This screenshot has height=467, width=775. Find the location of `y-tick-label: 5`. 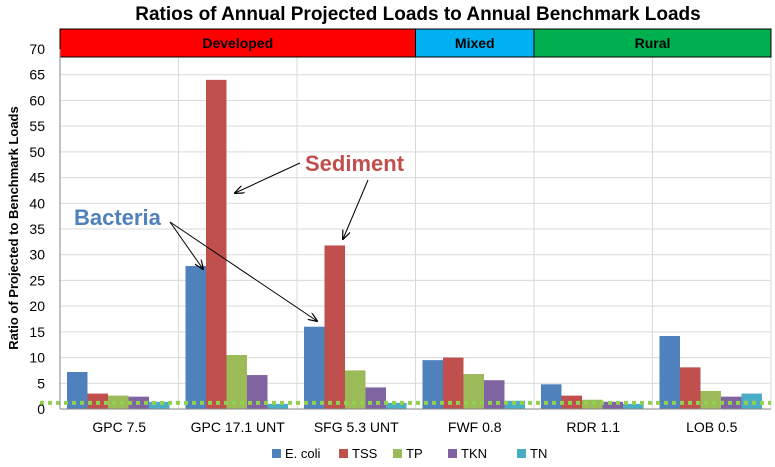

y-tick-label: 5 is located at coordinates (41, 383).